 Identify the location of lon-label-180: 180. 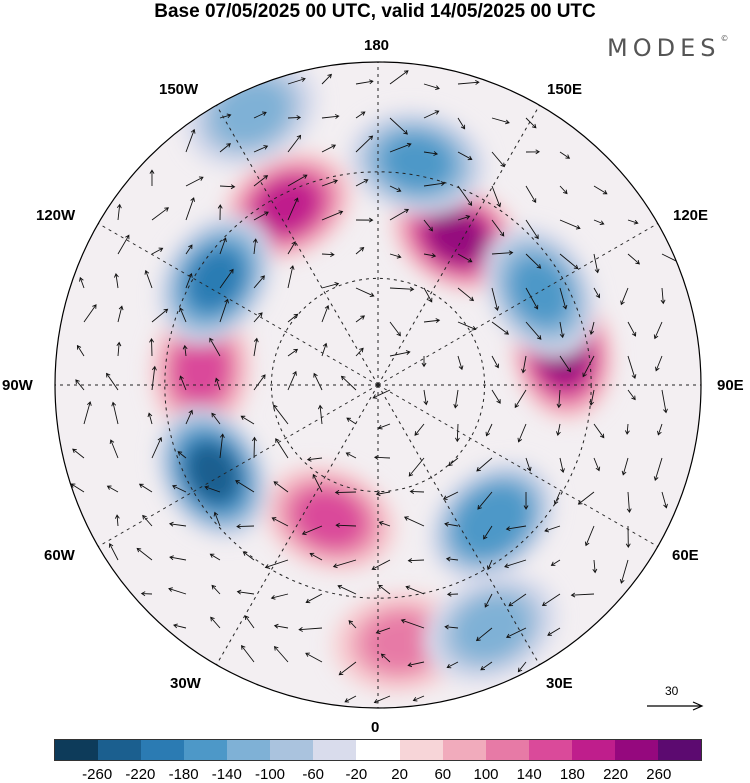
(377, 45).